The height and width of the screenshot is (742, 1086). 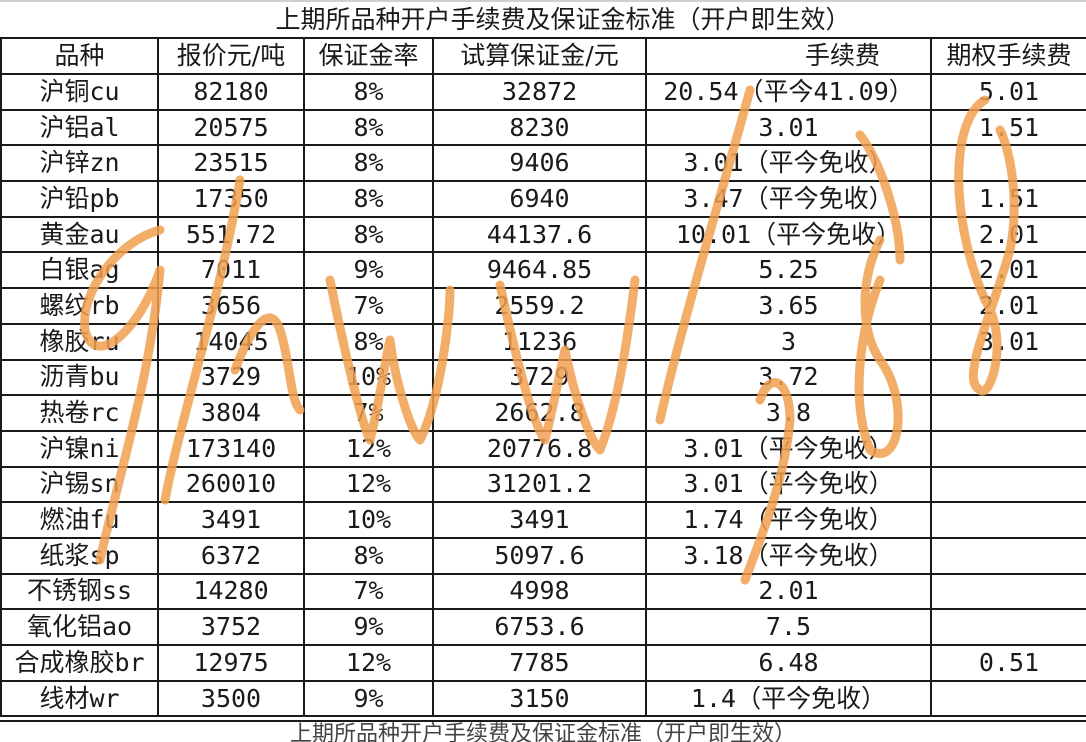 What do you see at coordinates (231, 127) in the screenshot?
I see `cell-price: 20575` at bounding box center [231, 127].